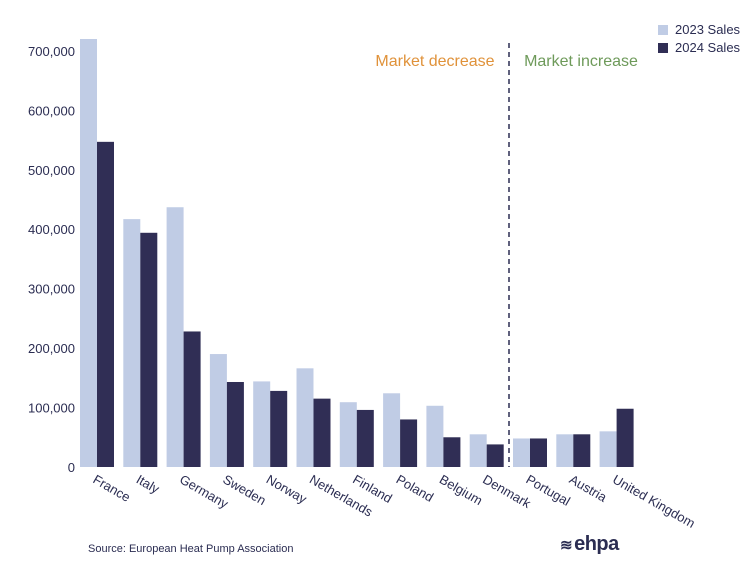 The image size is (750, 566). Describe the element at coordinates (538, 452) in the screenshot. I see `bar-portugal-2024` at that location.